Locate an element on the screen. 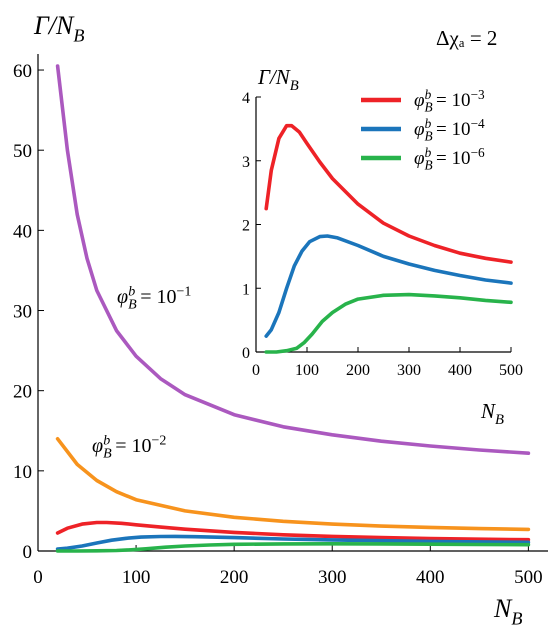  inset-x-axis-title: NB is located at coordinates (492, 413).